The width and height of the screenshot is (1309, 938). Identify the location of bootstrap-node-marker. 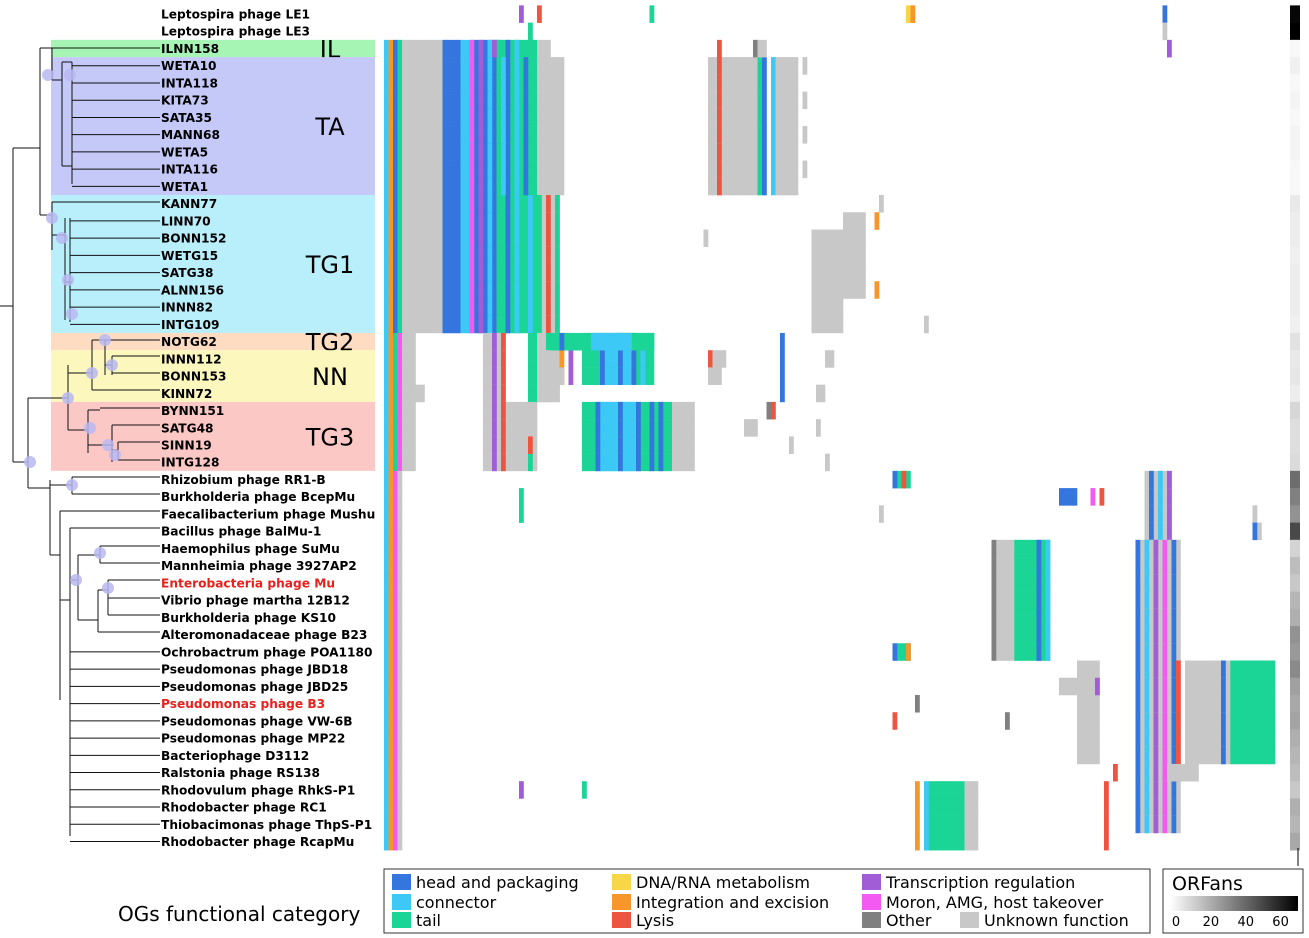
(72, 485).